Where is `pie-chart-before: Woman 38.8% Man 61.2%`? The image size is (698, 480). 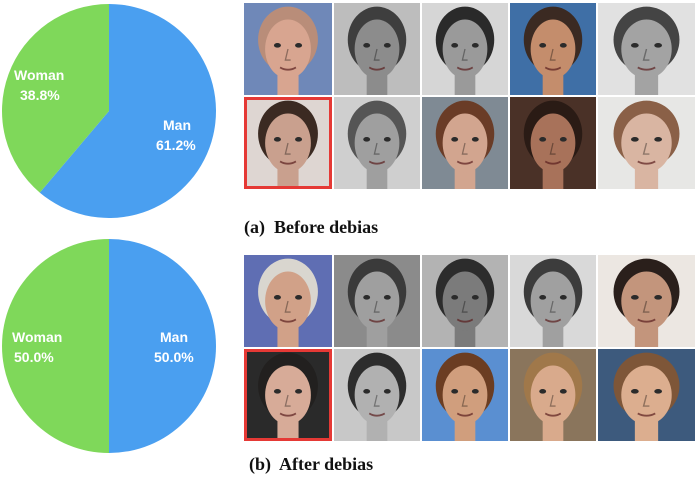 pie-chart-before: Woman 38.8% Man 61.2% is located at coordinates (109, 111).